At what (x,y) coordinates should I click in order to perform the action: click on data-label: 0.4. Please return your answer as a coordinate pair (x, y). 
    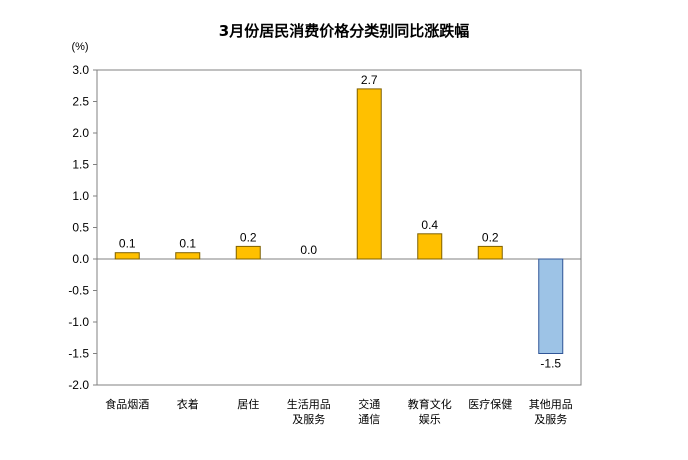
    Looking at the image, I should click on (429, 225).